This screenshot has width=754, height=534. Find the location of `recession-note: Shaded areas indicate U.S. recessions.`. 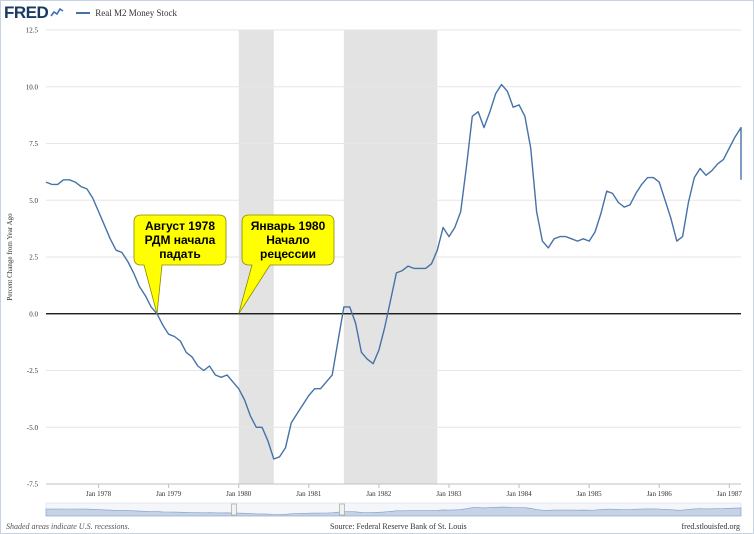

recession-note: Shaded areas indicate U.S. recessions. is located at coordinates (68, 526).